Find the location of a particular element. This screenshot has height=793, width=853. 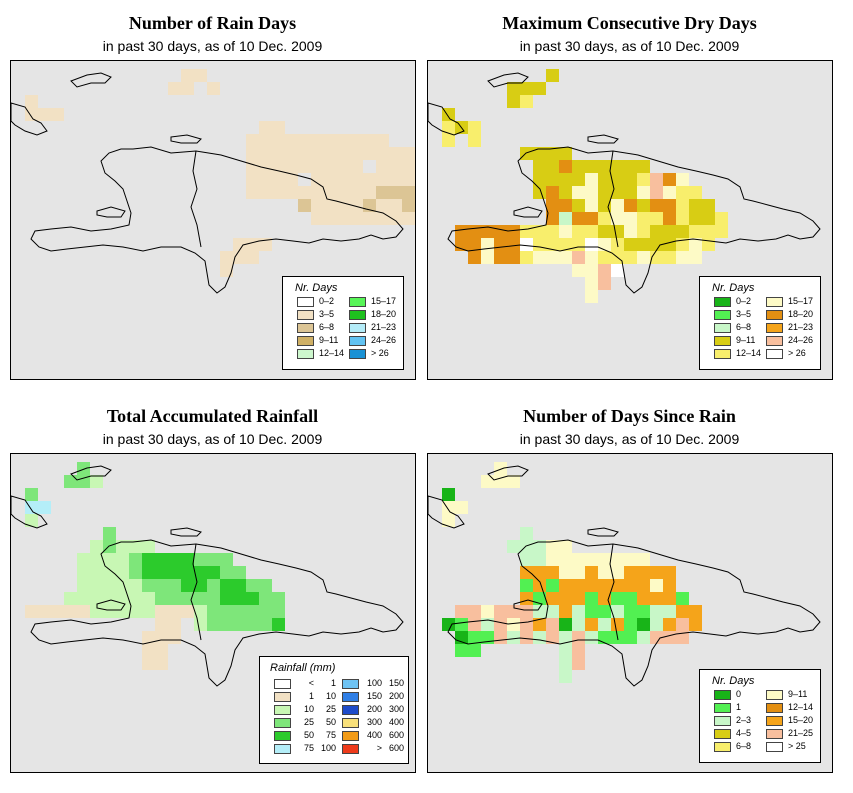

legend-label: 12–14 is located at coordinates (801, 707).